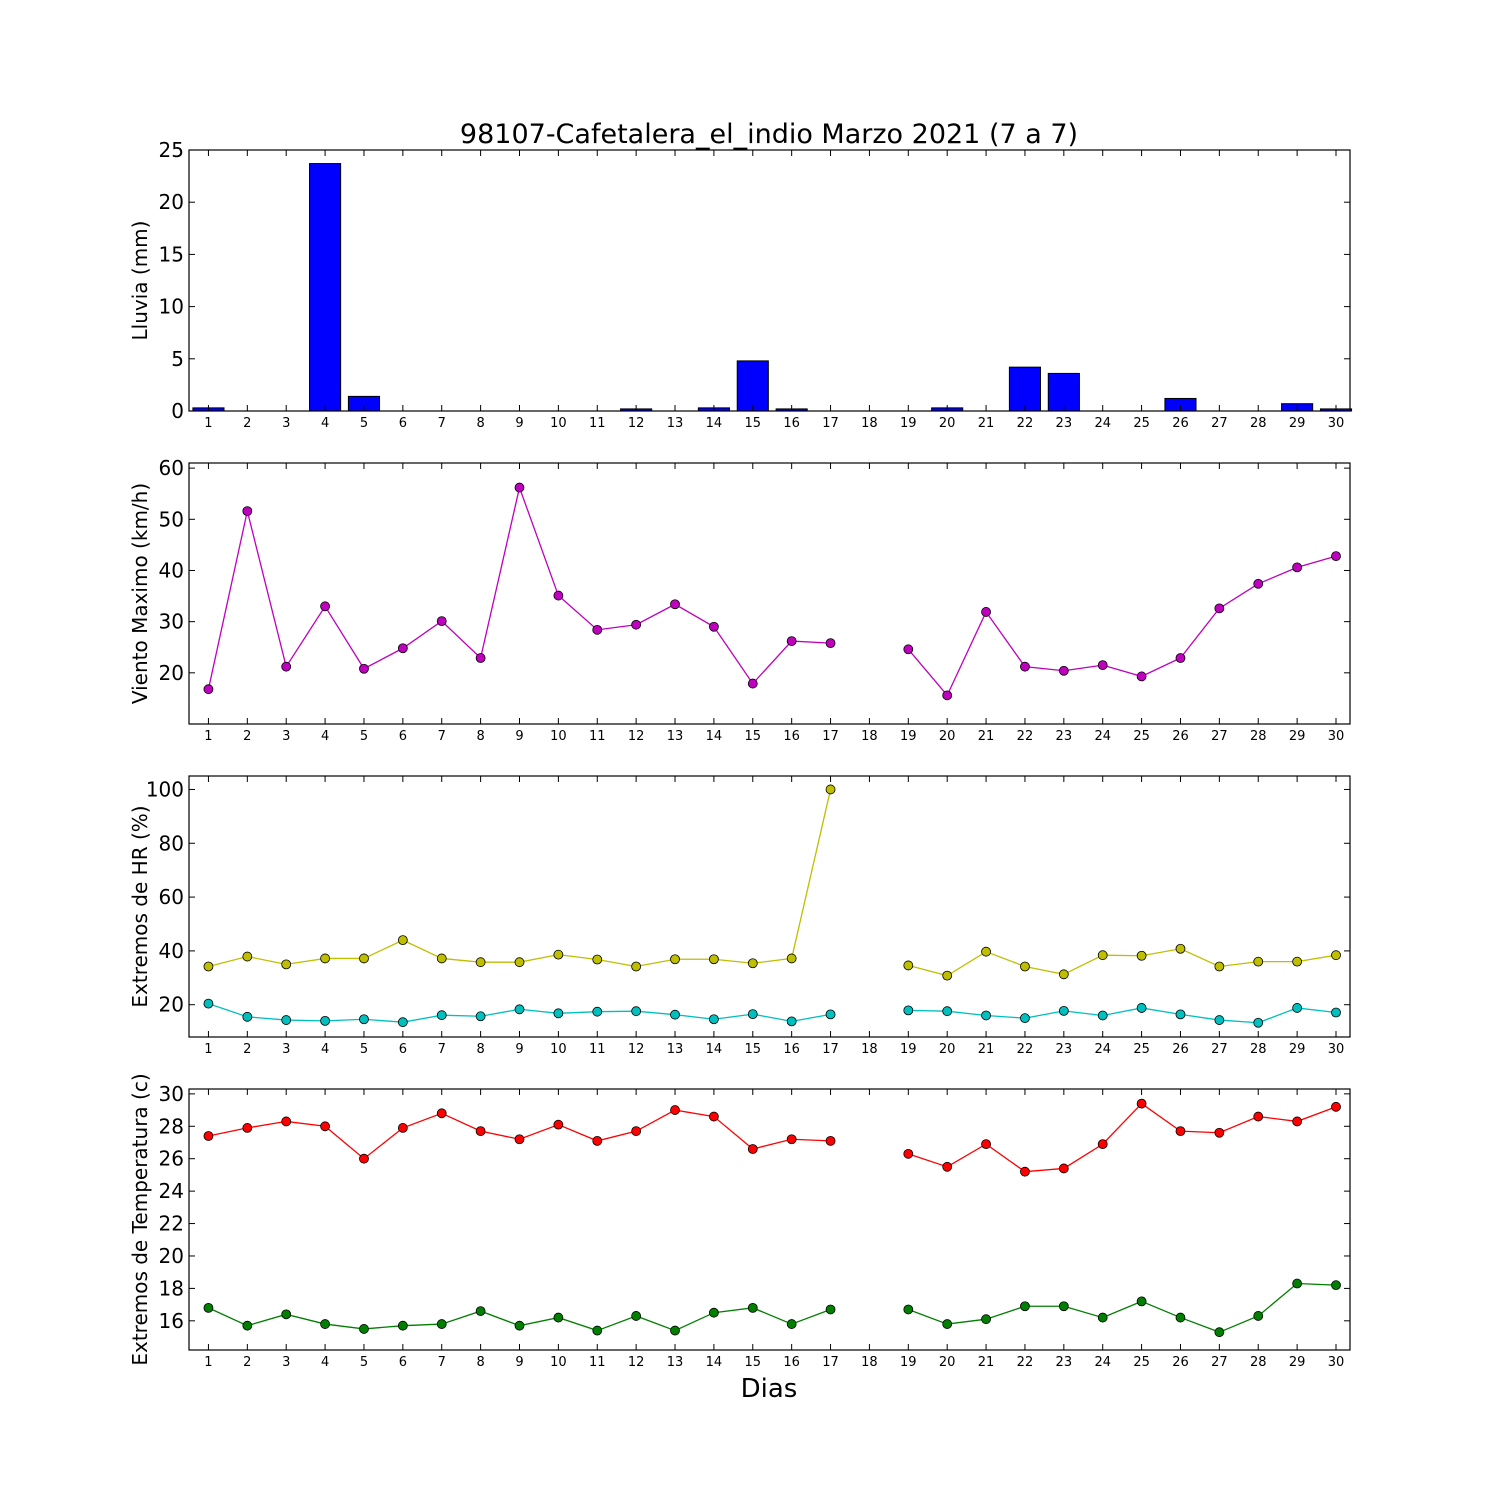  Describe the element at coordinates (1180, 736) in the screenshot. I see `wind-xtick-label: 26` at that location.